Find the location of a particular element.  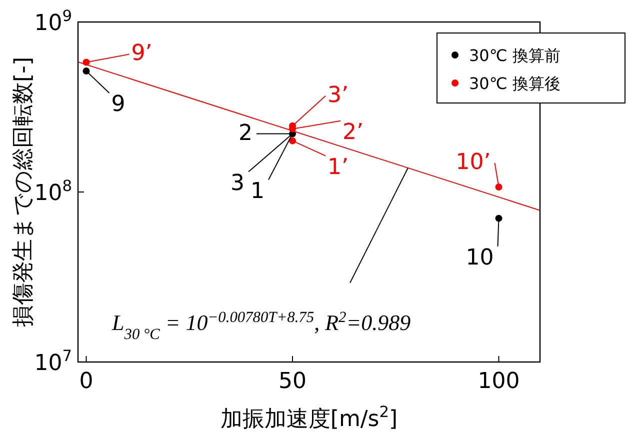

y-tick-label: 10$^{9}$ is located at coordinates (53, 21).